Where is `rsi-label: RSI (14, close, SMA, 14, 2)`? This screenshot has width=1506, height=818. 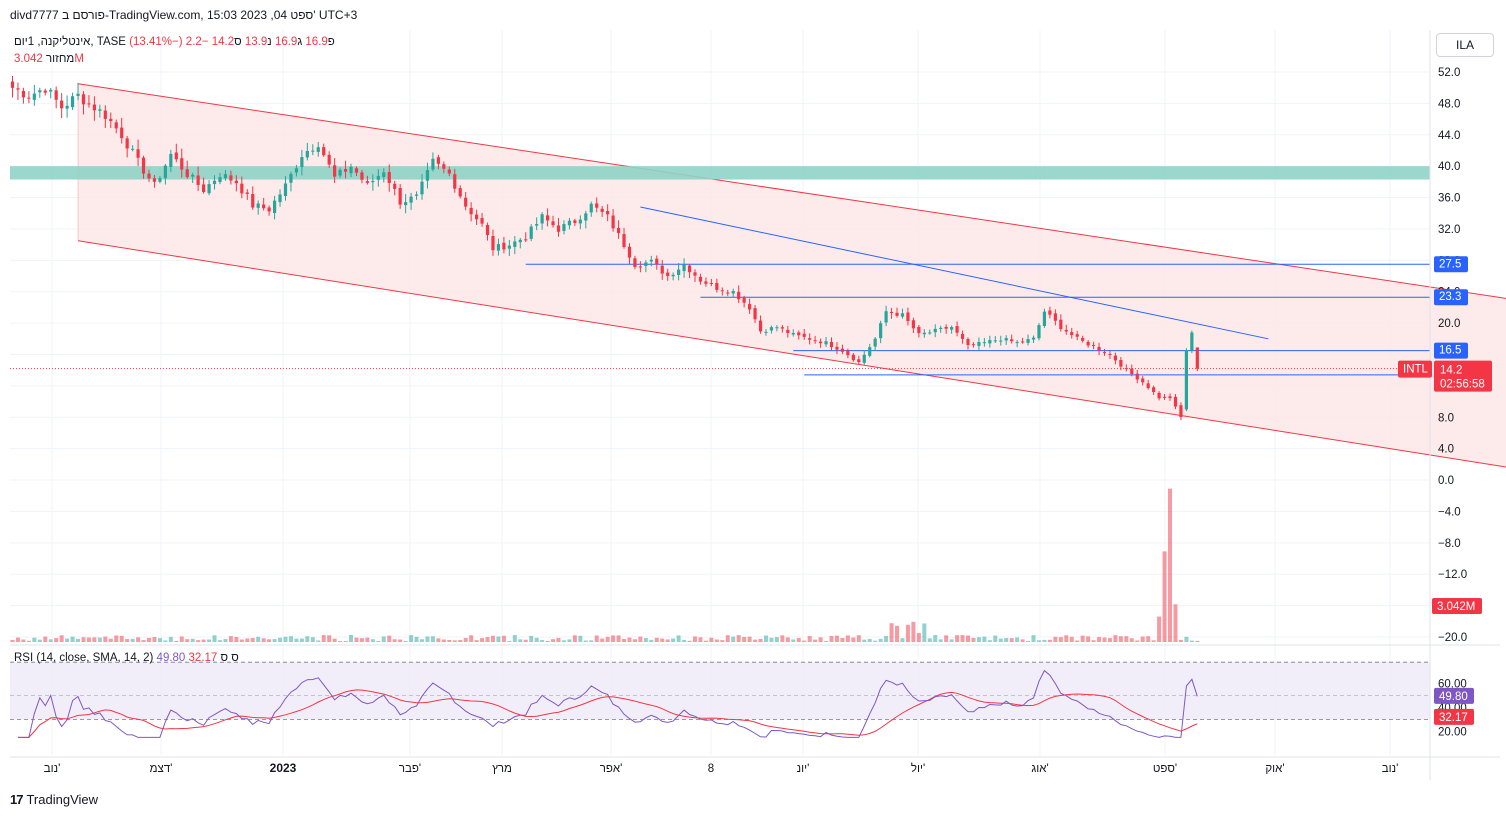
rsi-label: RSI (14, close, SMA, 14, 2) is located at coordinates (84, 658).